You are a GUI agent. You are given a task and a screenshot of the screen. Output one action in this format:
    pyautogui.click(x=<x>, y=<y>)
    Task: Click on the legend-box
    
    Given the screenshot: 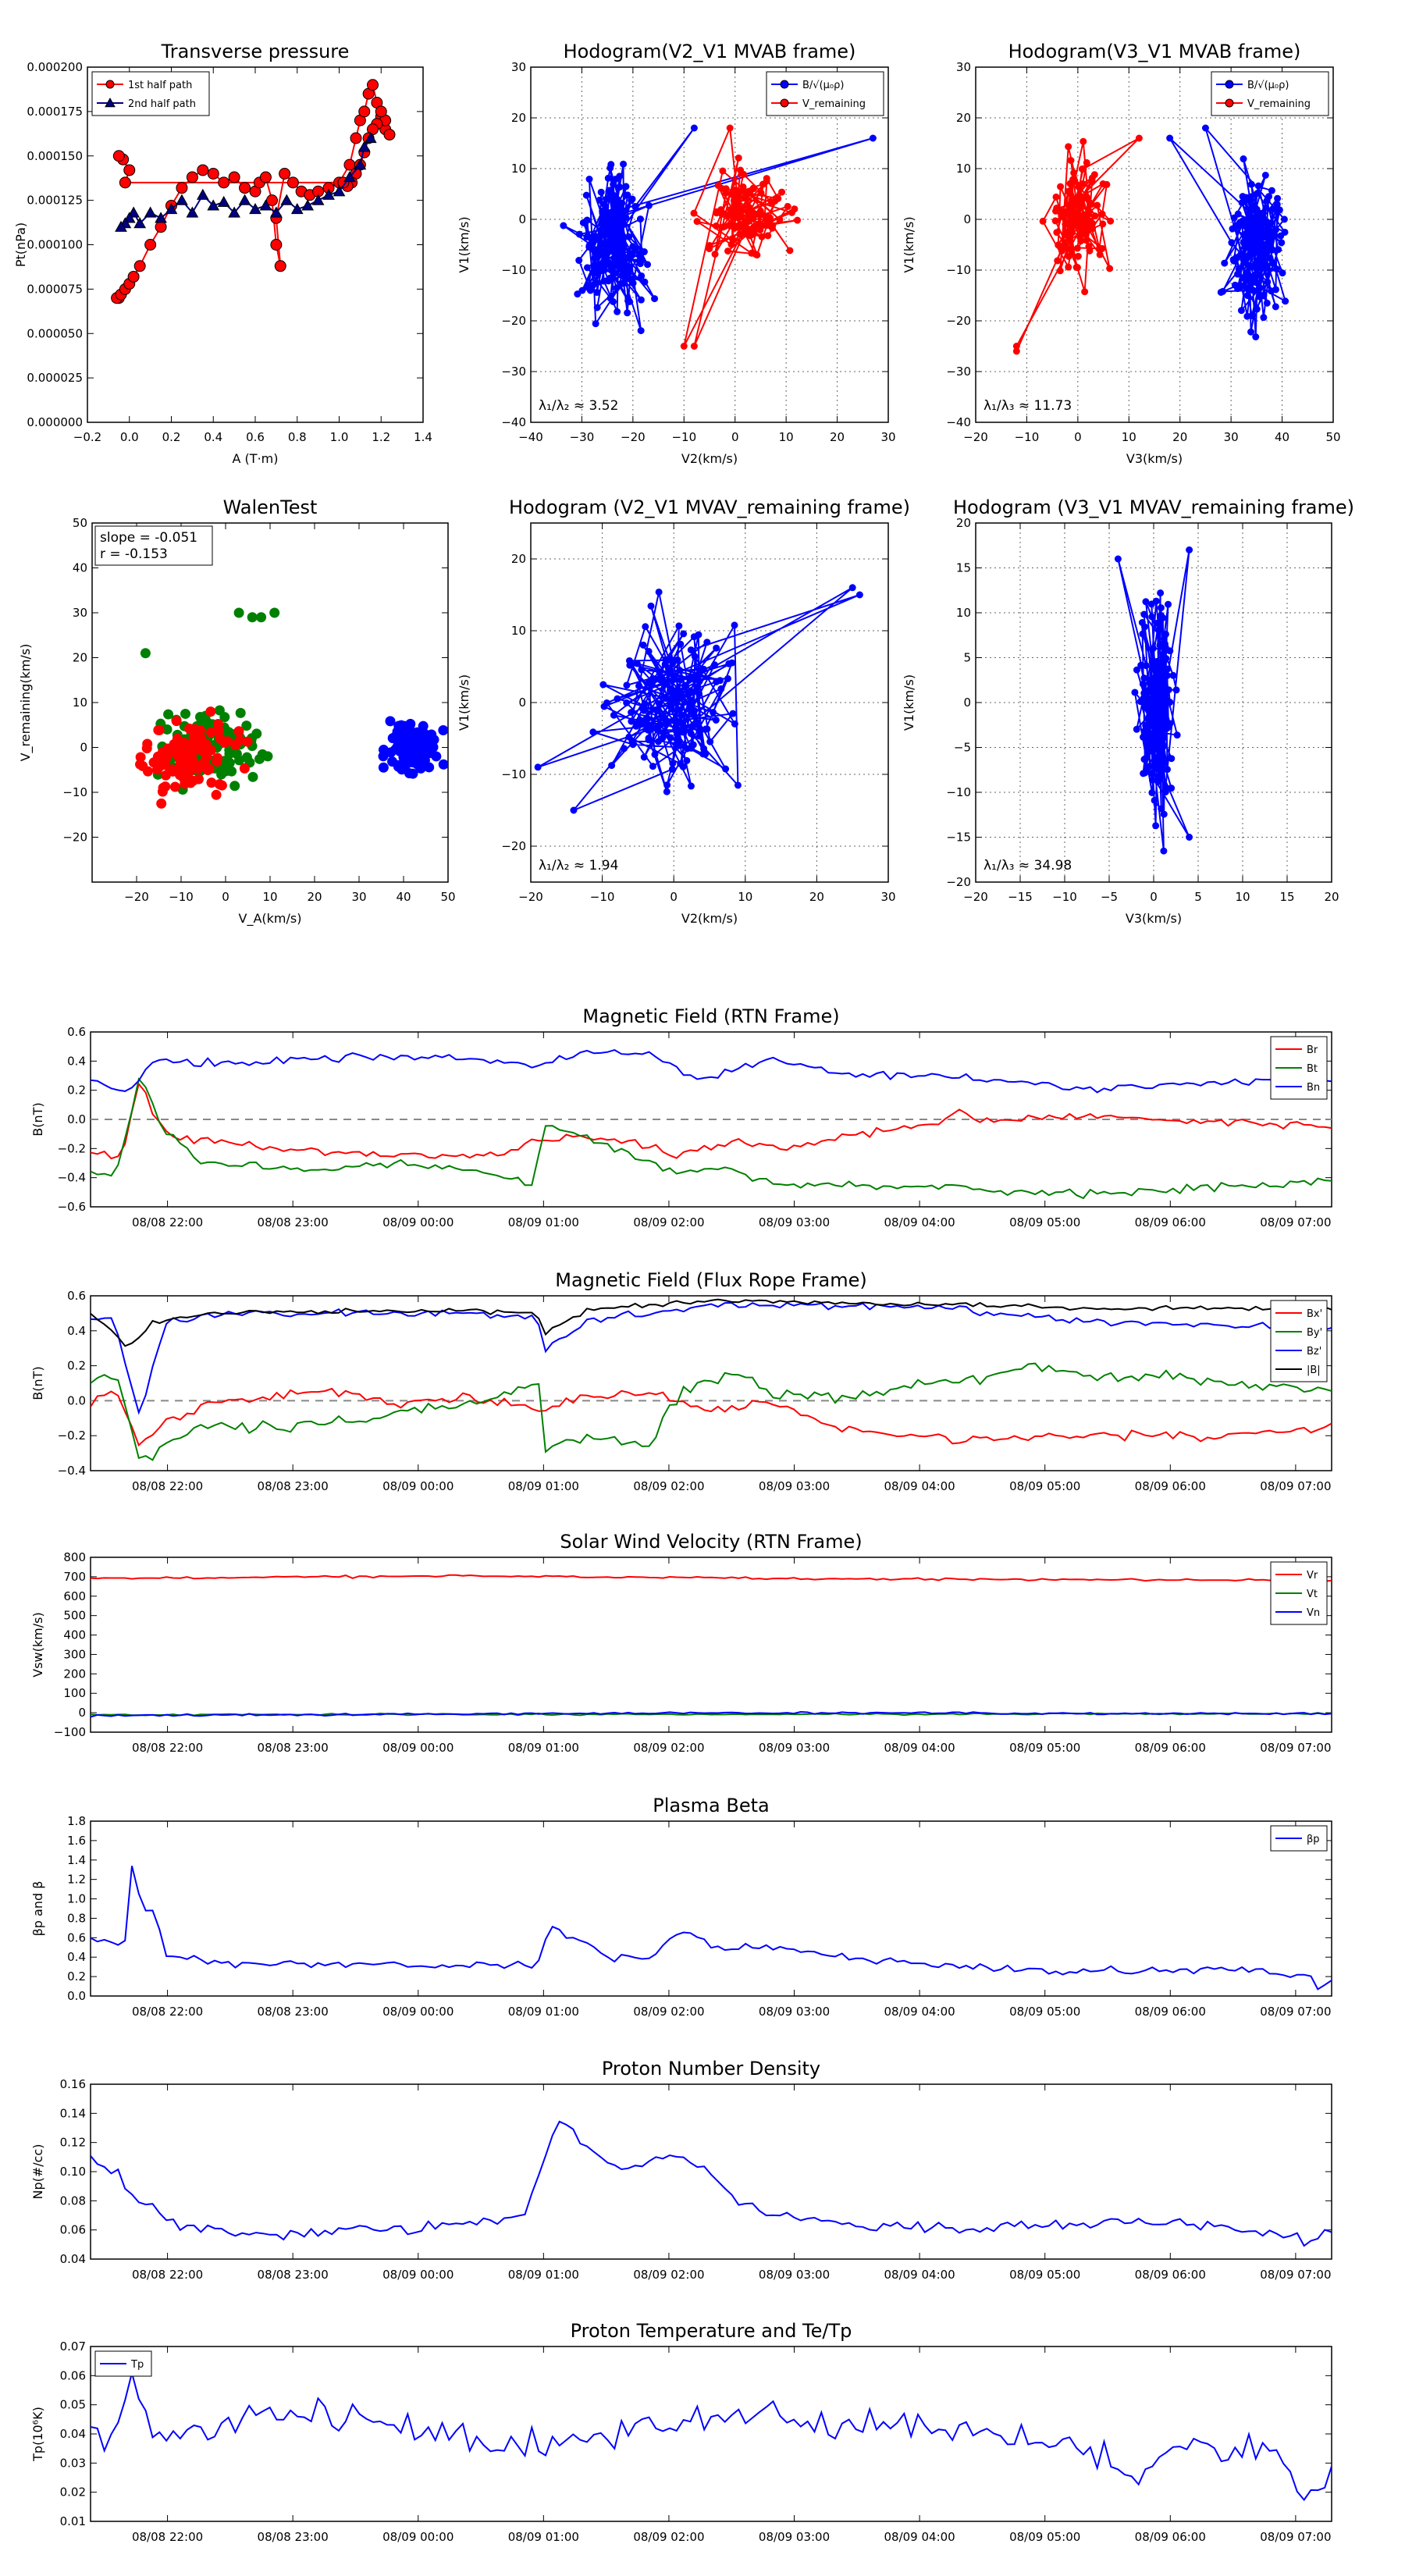 What is the action you would take?
    pyautogui.click(x=1270, y=93)
    